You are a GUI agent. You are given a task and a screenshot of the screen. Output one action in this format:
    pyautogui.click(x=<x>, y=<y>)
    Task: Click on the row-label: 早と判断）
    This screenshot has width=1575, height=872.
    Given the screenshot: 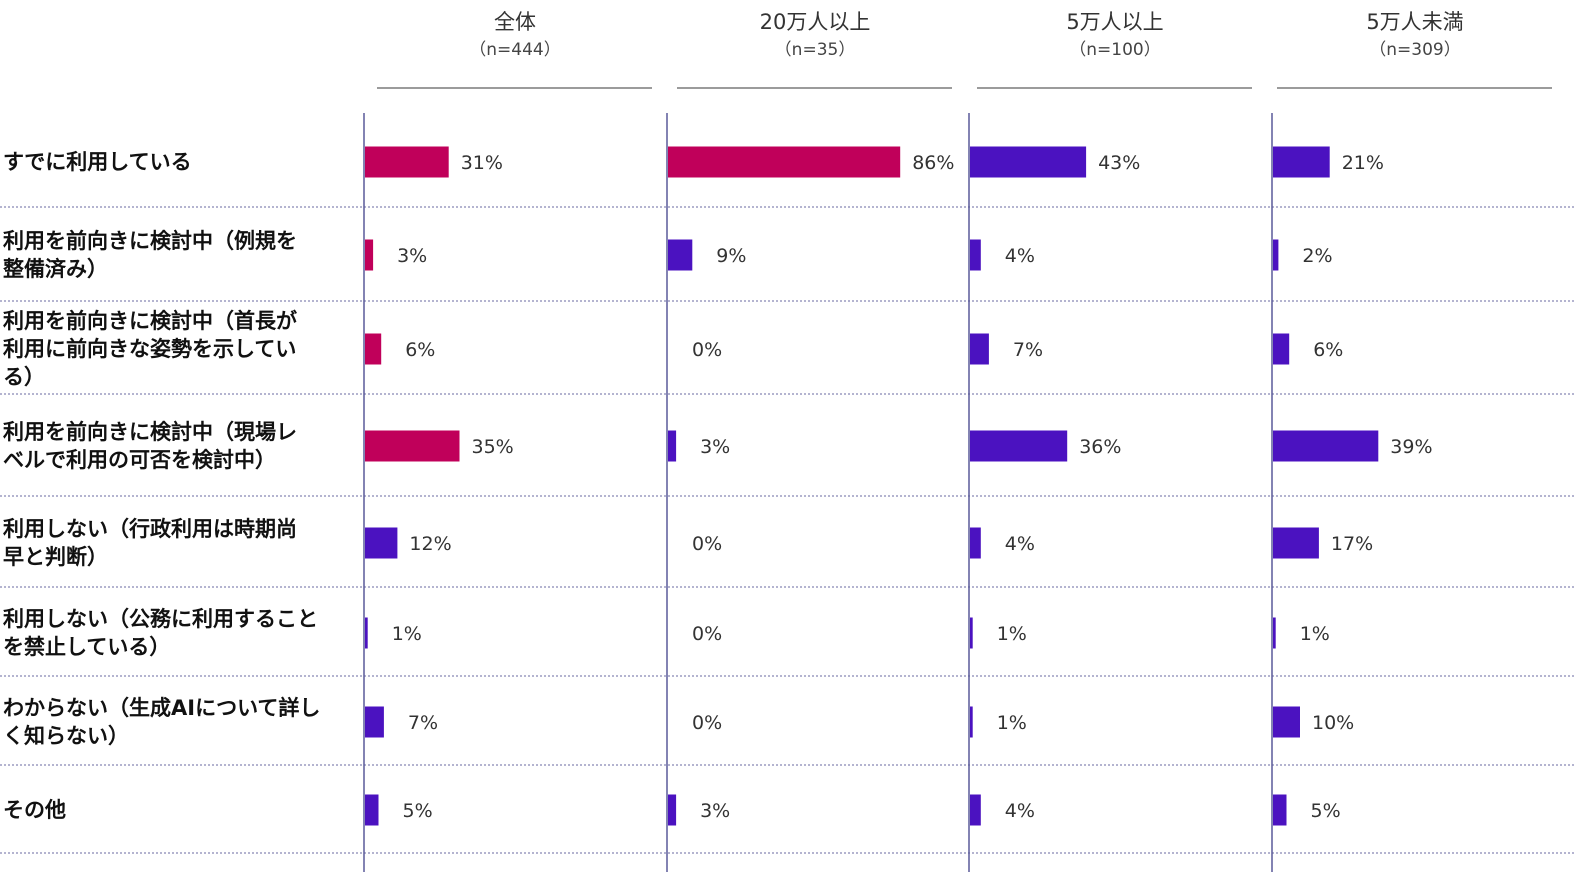 What is the action you would take?
    pyautogui.click(x=55, y=557)
    